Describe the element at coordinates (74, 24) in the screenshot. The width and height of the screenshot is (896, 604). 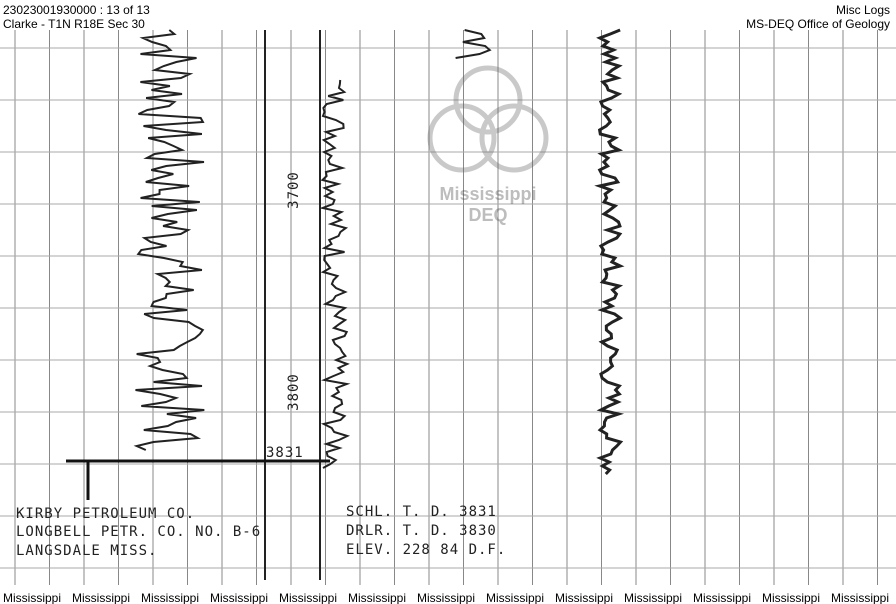
I see `header-left-2: Clarke - T1N R18E Sec 30` at that location.